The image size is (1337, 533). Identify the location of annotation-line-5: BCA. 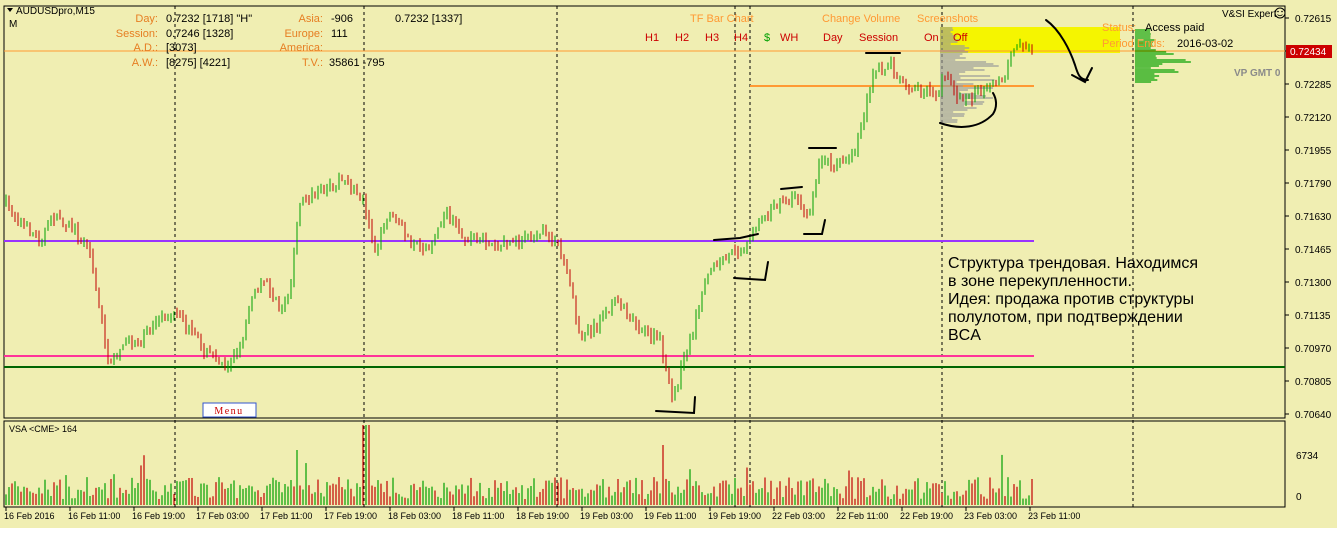
(964, 335).